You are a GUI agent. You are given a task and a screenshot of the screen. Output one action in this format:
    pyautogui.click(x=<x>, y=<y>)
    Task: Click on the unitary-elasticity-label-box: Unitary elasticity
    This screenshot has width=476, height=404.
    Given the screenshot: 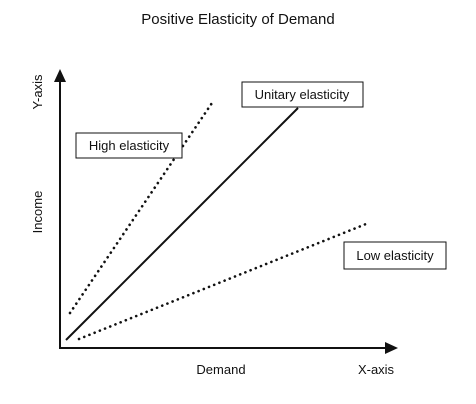 What is the action you would take?
    pyautogui.click(x=302, y=94)
    